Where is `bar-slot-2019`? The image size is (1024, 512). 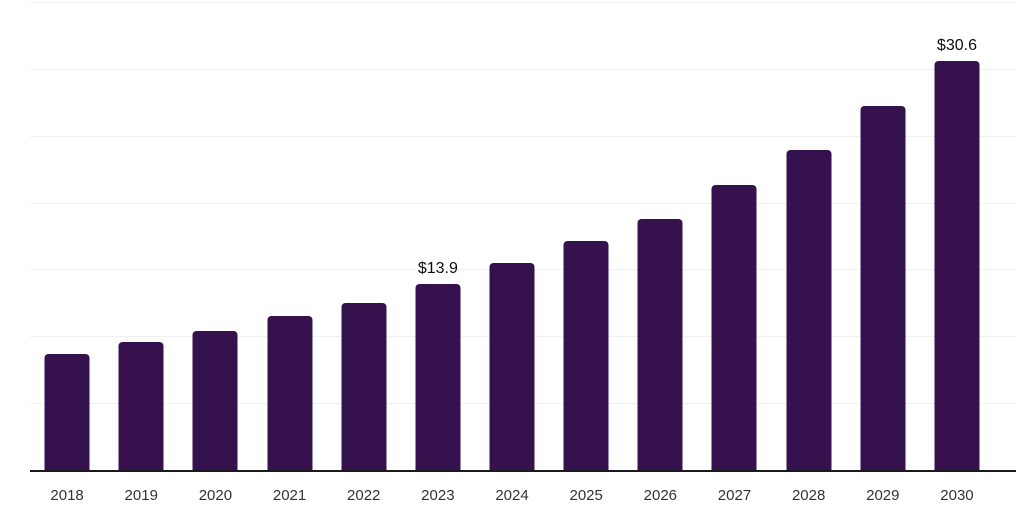
bar-slot-2019 is located at coordinates (141, 236).